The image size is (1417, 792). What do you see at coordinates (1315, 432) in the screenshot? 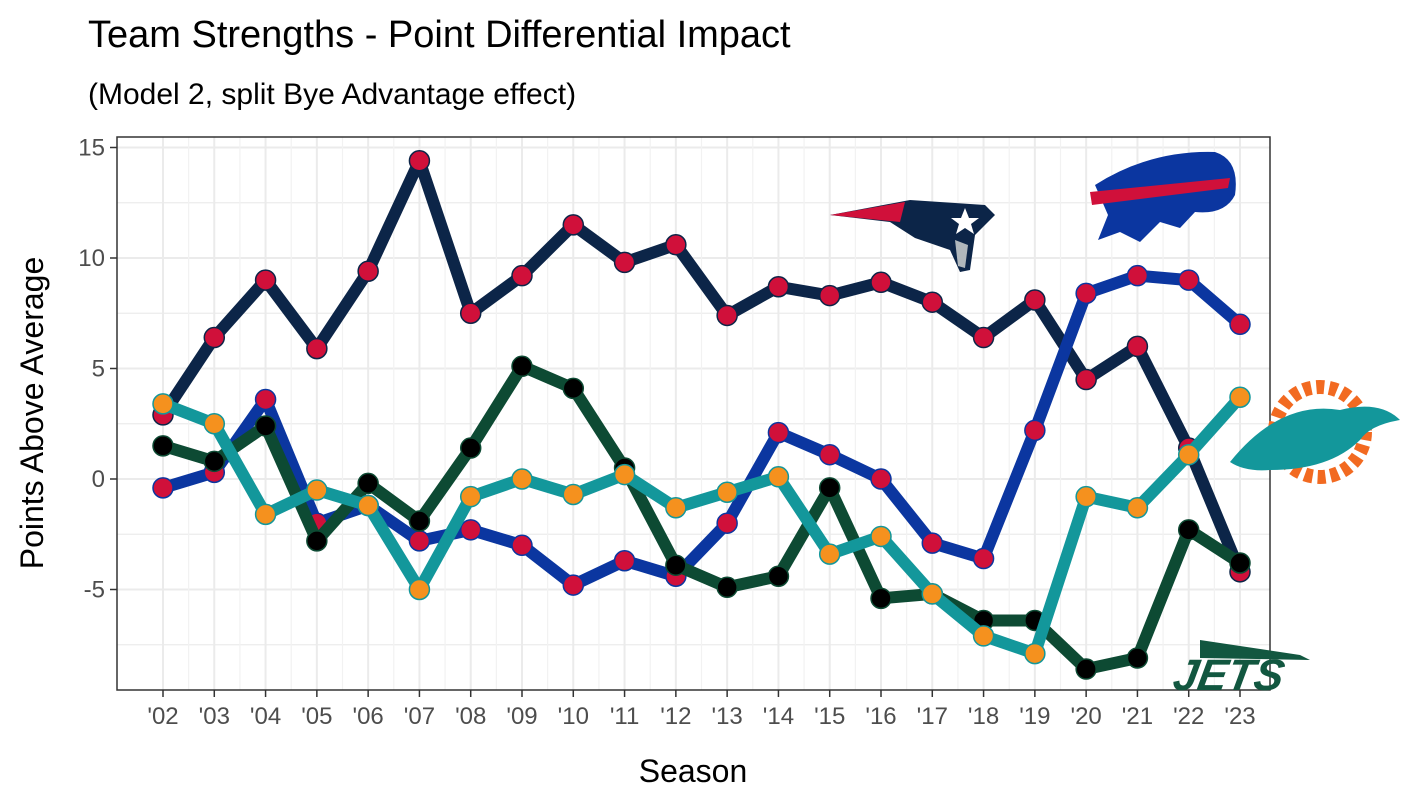
I see `dolphins-logo` at bounding box center [1315, 432].